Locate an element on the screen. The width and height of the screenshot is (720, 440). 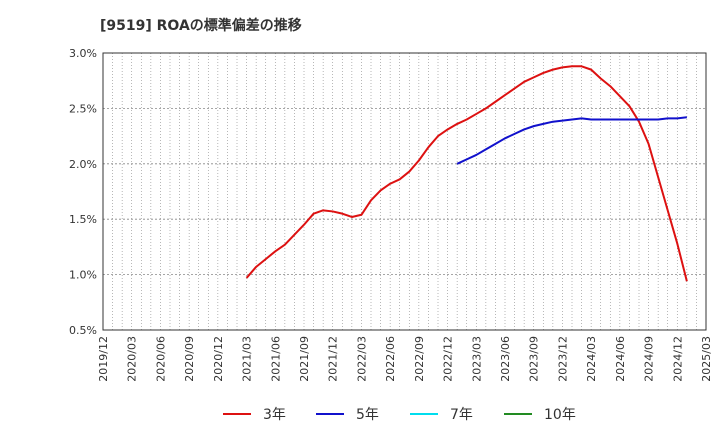
legend-label-3: 7年 is located at coordinates (461, 415).